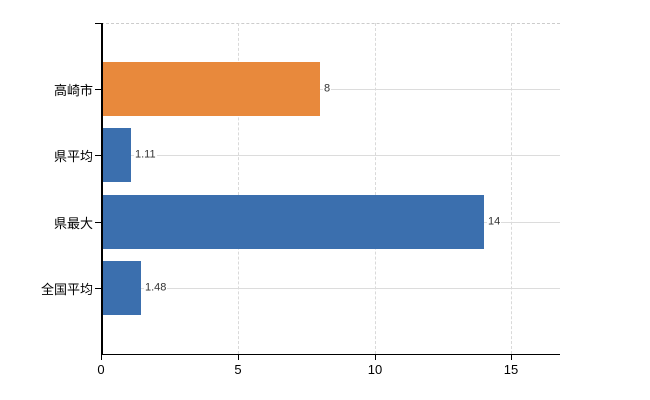 The height and width of the screenshot is (400, 650). I want to click on x-tick-label-15: 15, so click(511, 369).